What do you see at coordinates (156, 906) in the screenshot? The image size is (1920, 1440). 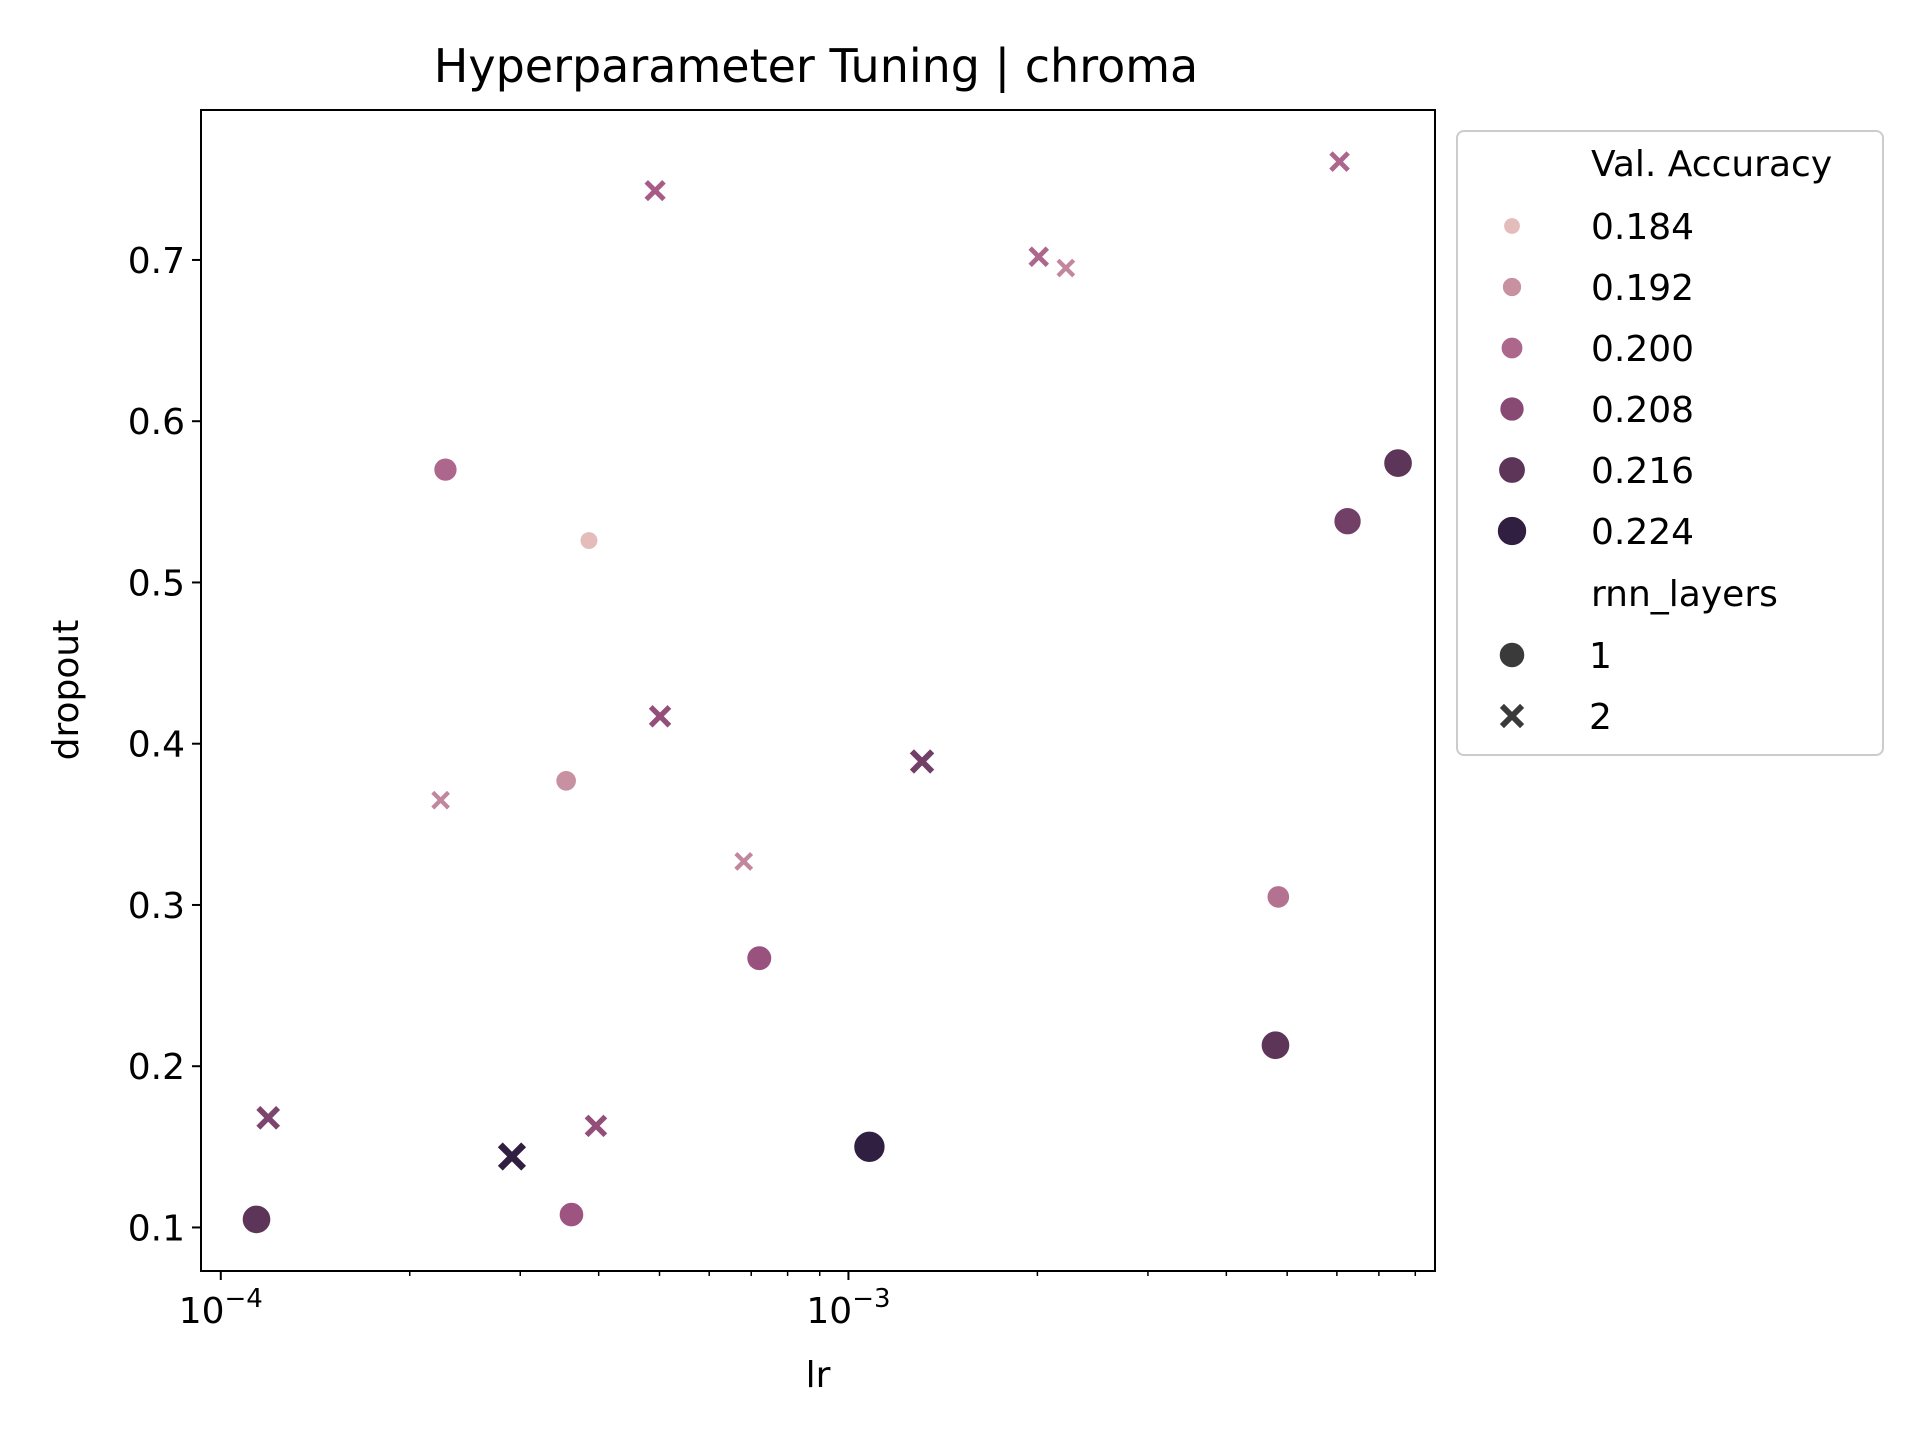 I see `y-tick-label: 0.3` at bounding box center [156, 906].